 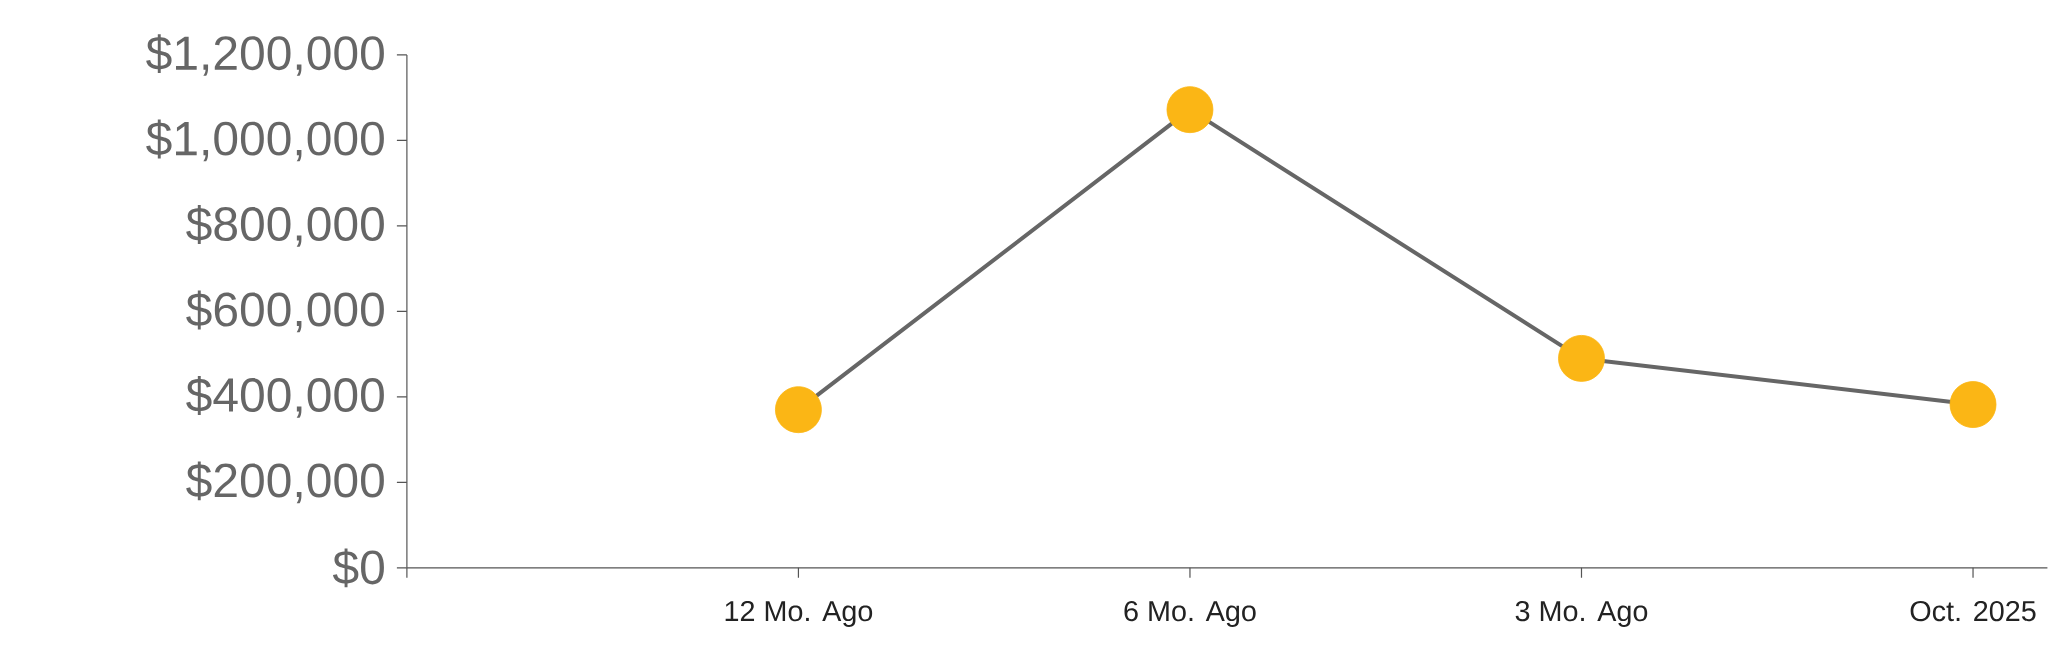 What do you see at coordinates (1973, 611) in the screenshot?
I see `x-tick-label: Oct. 2025` at bounding box center [1973, 611].